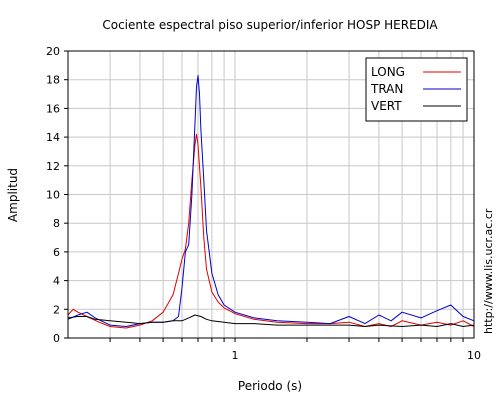 The height and width of the screenshot is (400, 500). Describe the element at coordinates (56, 281) in the screenshot. I see `y-tick-label: 4` at that location.